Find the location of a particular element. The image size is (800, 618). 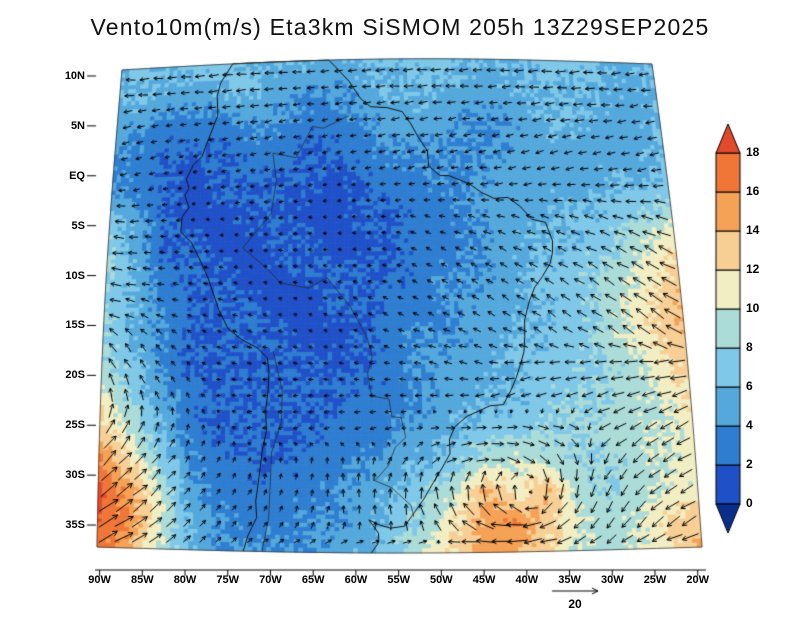

lon-tick-label: 50W is located at coordinates (441, 580).